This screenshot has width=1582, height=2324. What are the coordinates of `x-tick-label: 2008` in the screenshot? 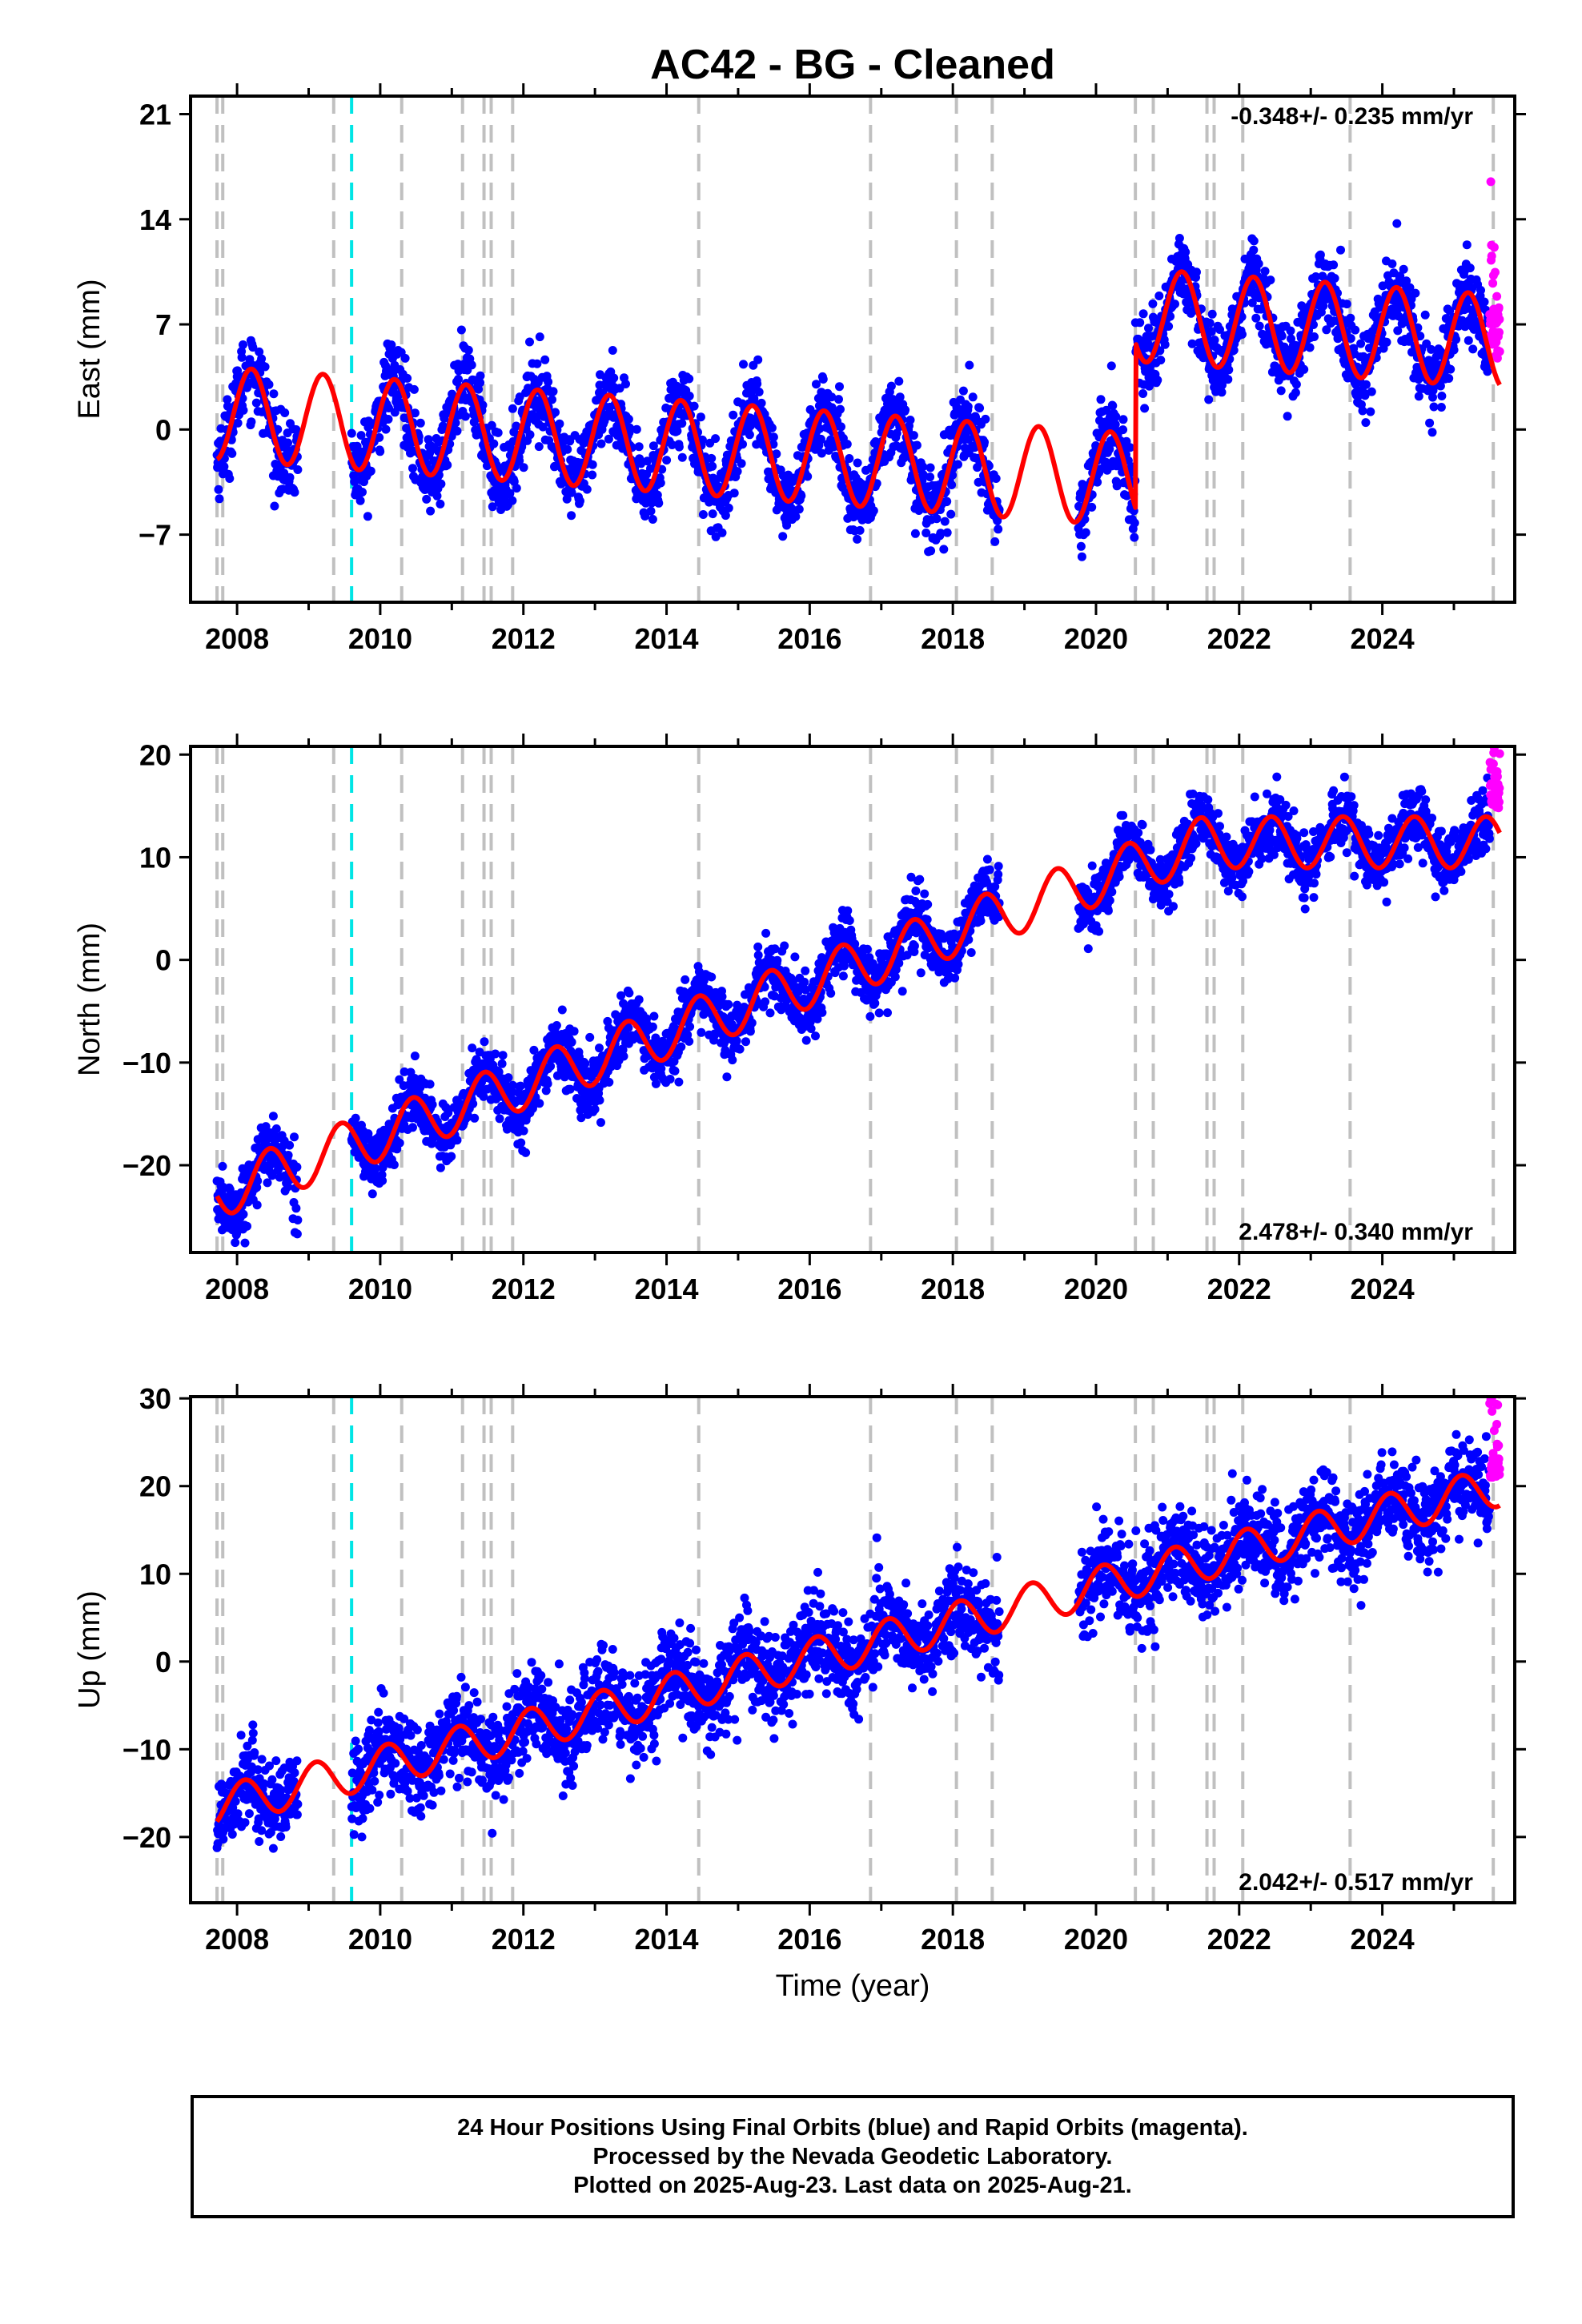 It's located at (237, 638).